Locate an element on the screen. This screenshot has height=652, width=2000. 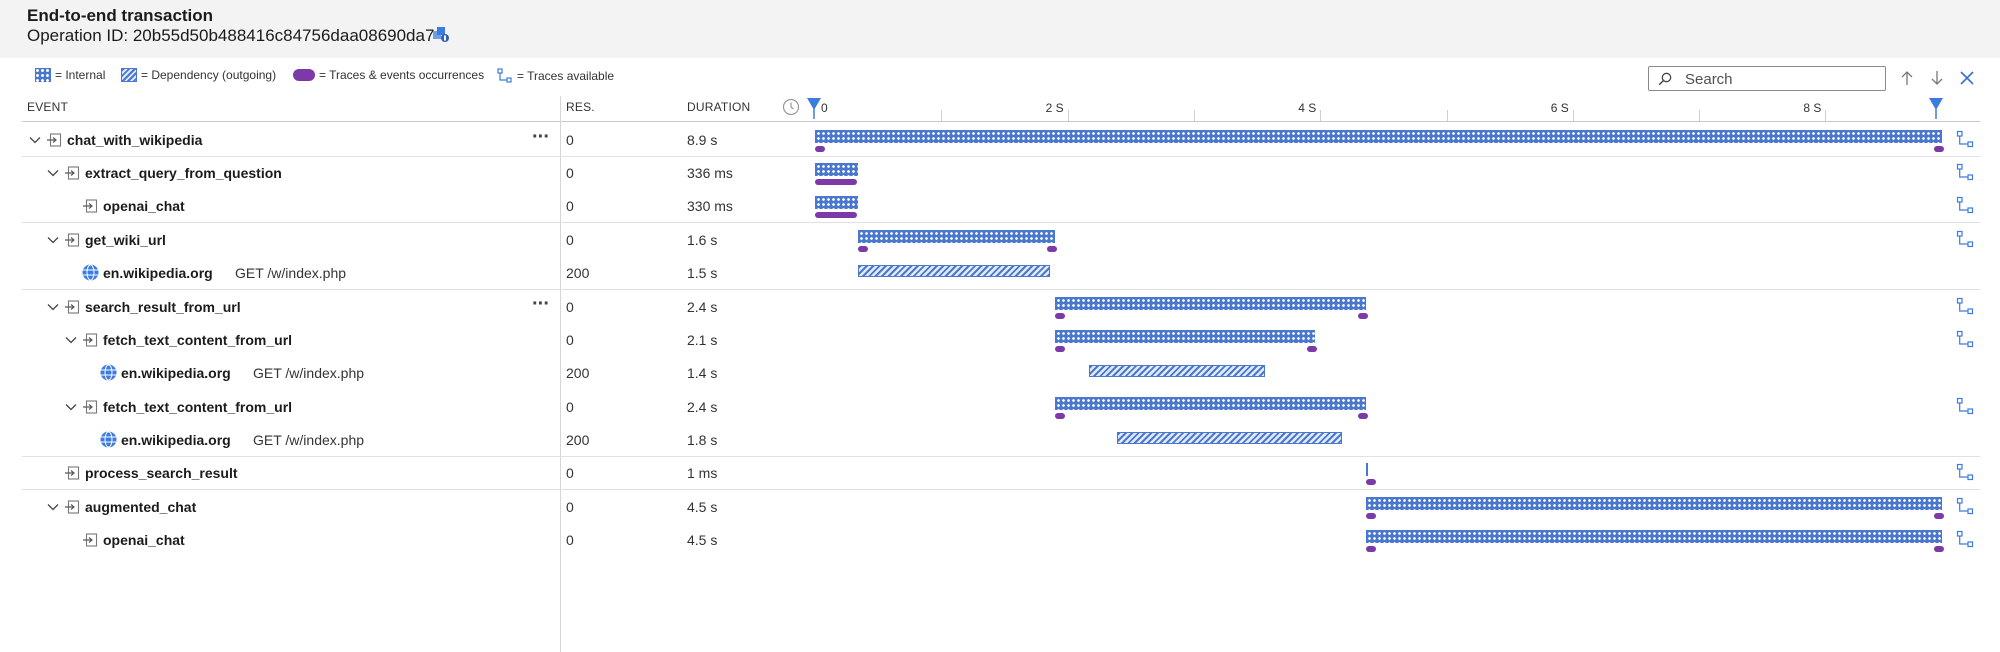
table-row: chat_with_wikipedia ··· 0 8.9 s is located at coordinates (1001, 140).